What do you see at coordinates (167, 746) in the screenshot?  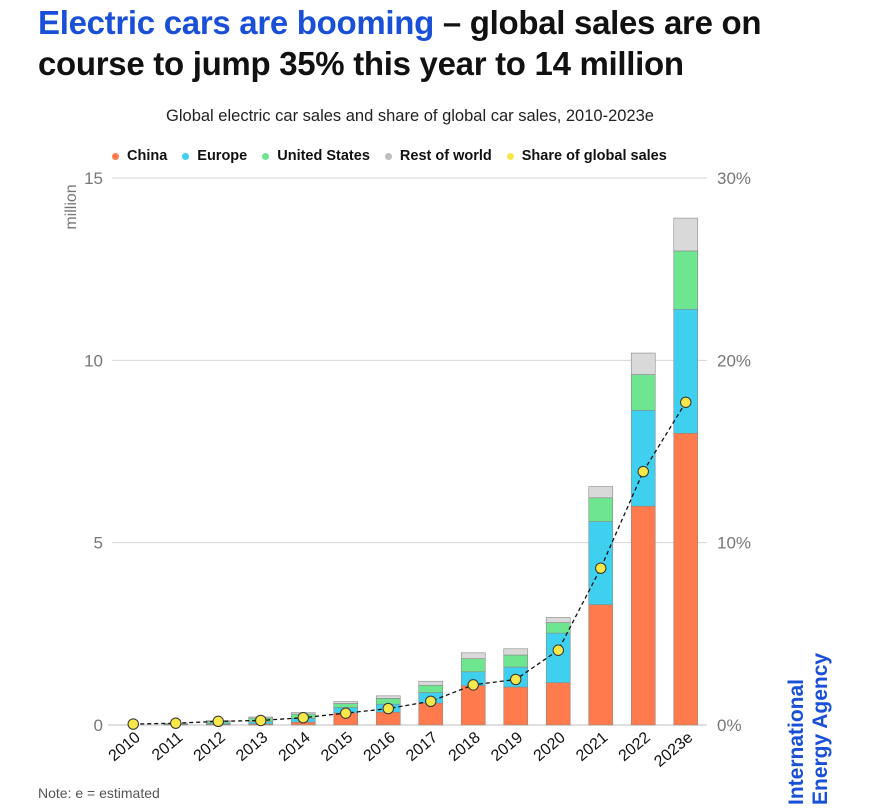 I see `x-tick-label: 2011` at bounding box center [167, 746].